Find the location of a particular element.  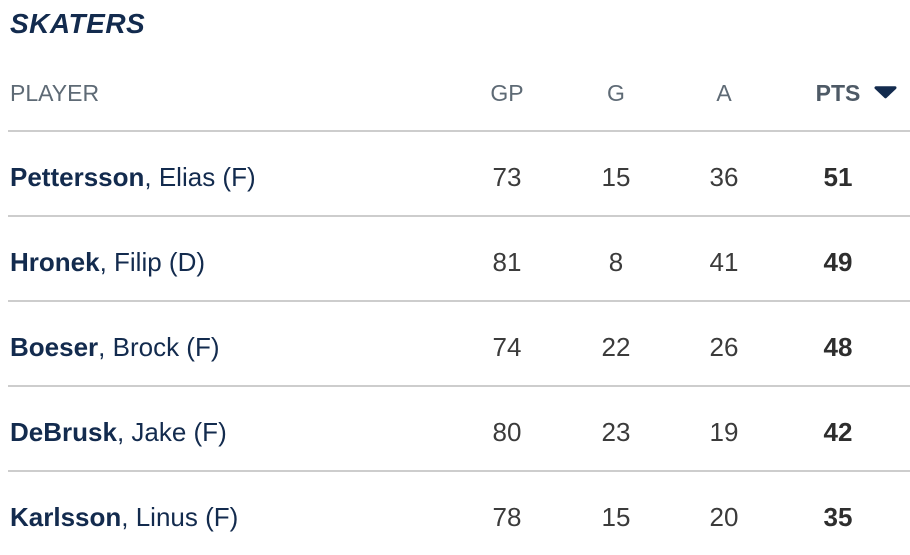

player-given-name: , Elias (F) is located at coordinates (200, 176).